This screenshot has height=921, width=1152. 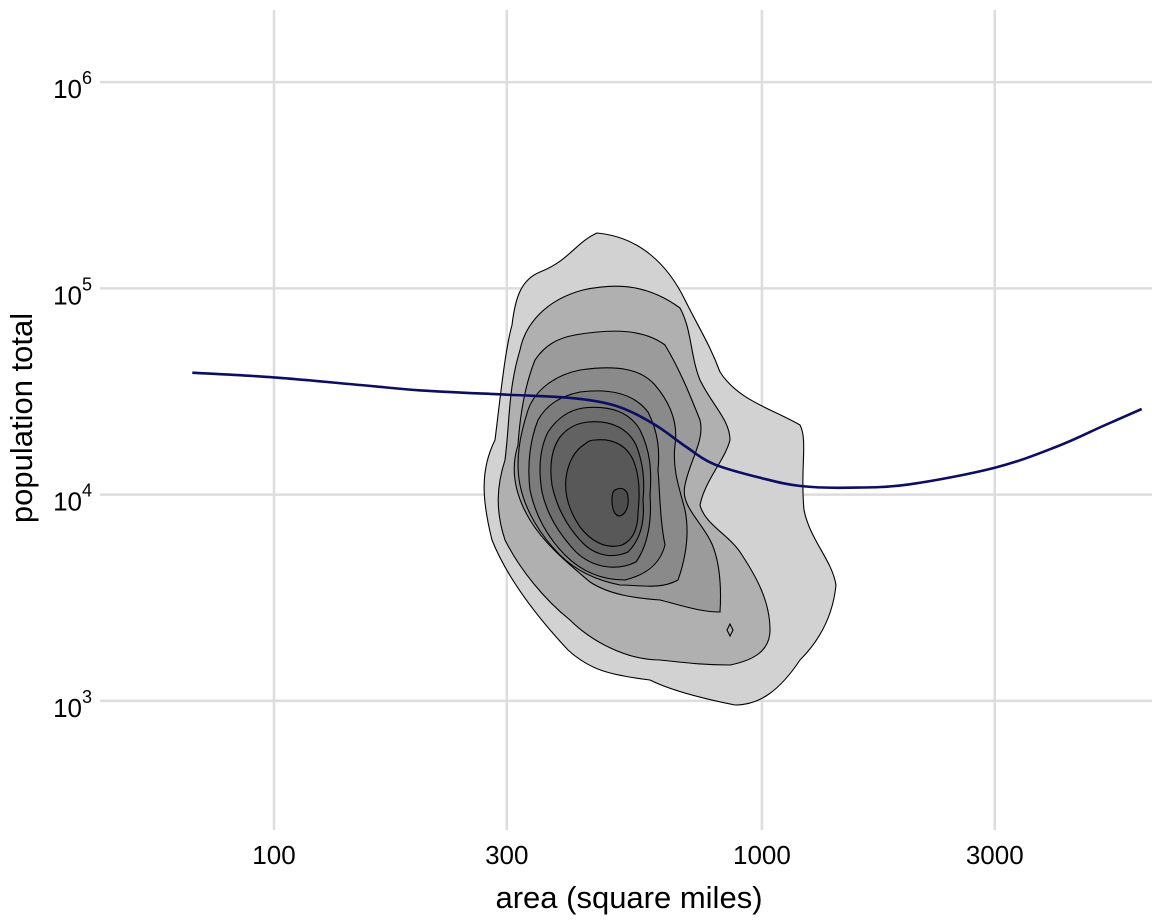 What do you see at coordinates (72, 86) in the screenshot?
I see `y-tick-label: 10⁶` at bounding box center [72, 86].